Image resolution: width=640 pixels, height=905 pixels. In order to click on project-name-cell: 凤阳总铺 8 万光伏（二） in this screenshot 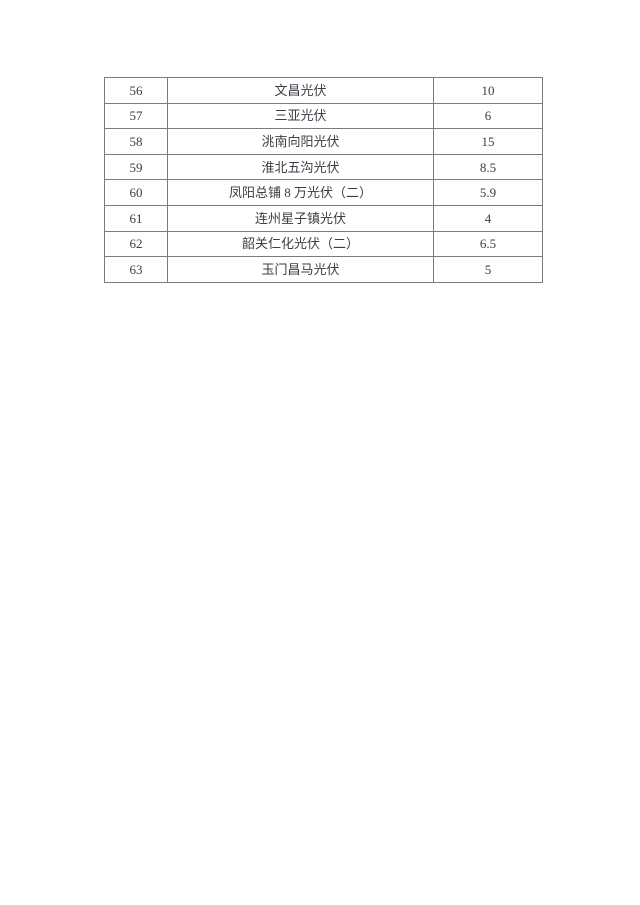, I will do `click(300, 192)`.